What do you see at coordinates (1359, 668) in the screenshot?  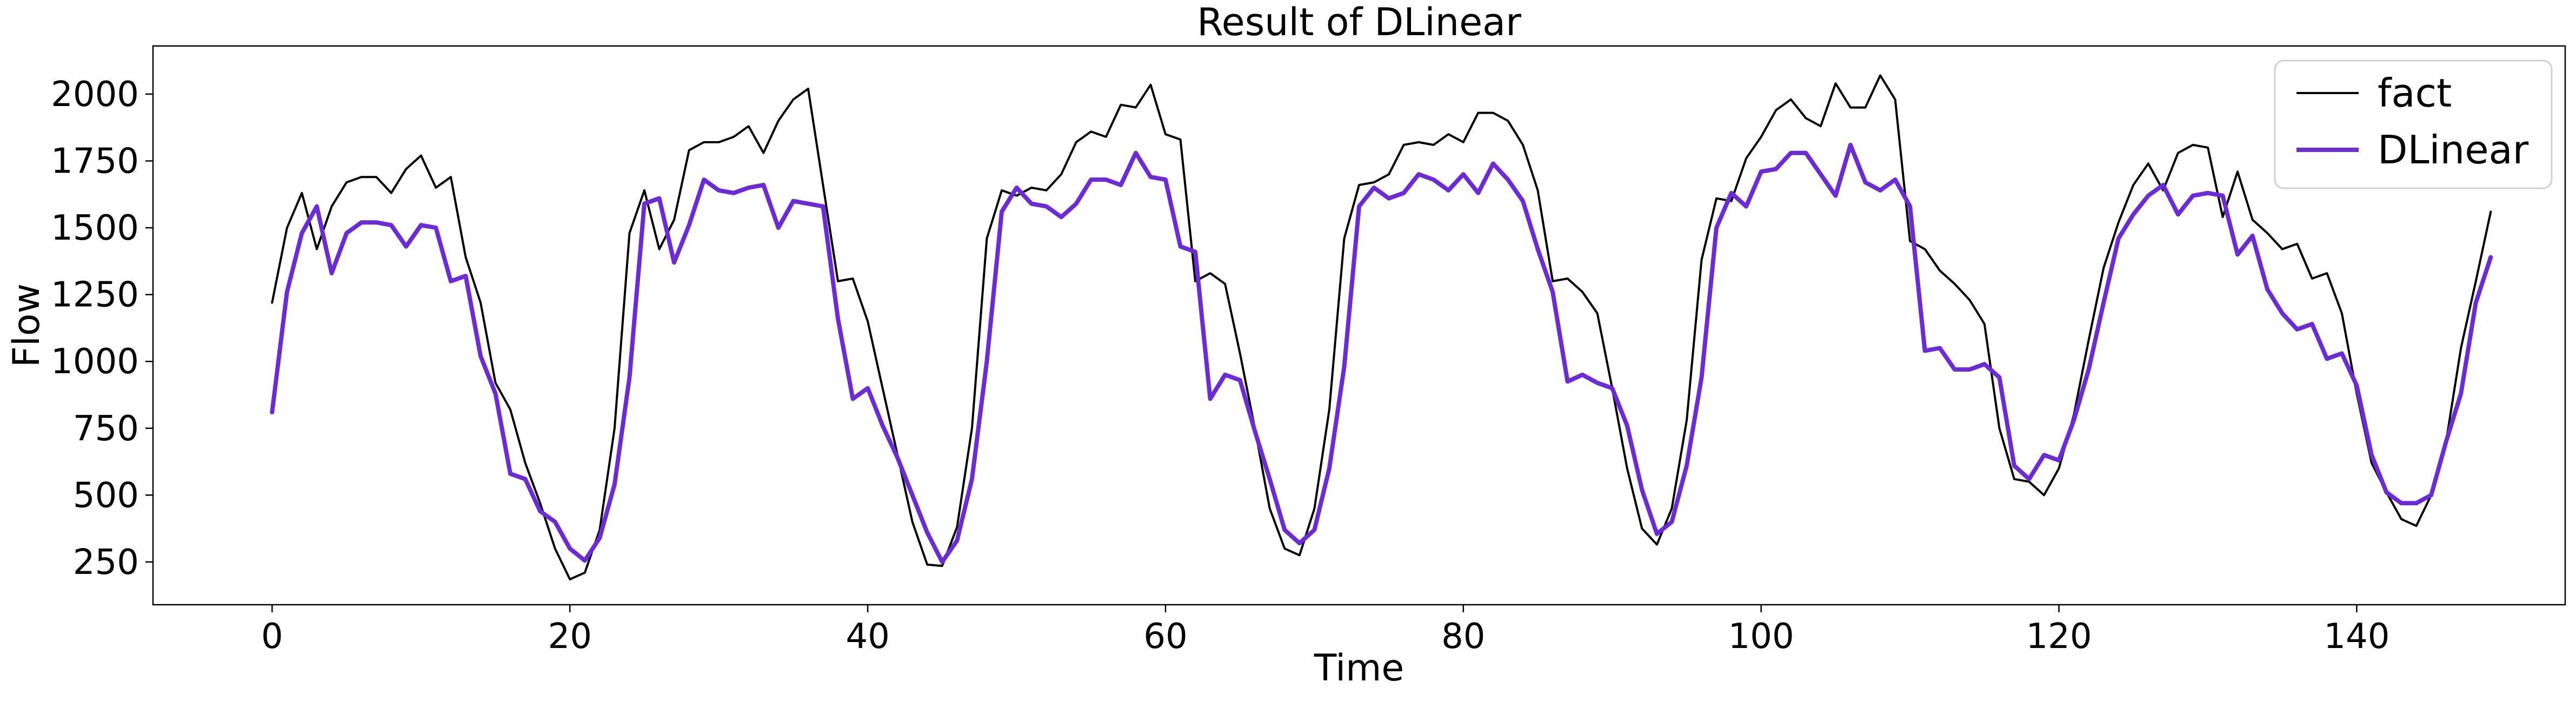 I see `x-axis-label: Time` at bounding box center [1359, 668].